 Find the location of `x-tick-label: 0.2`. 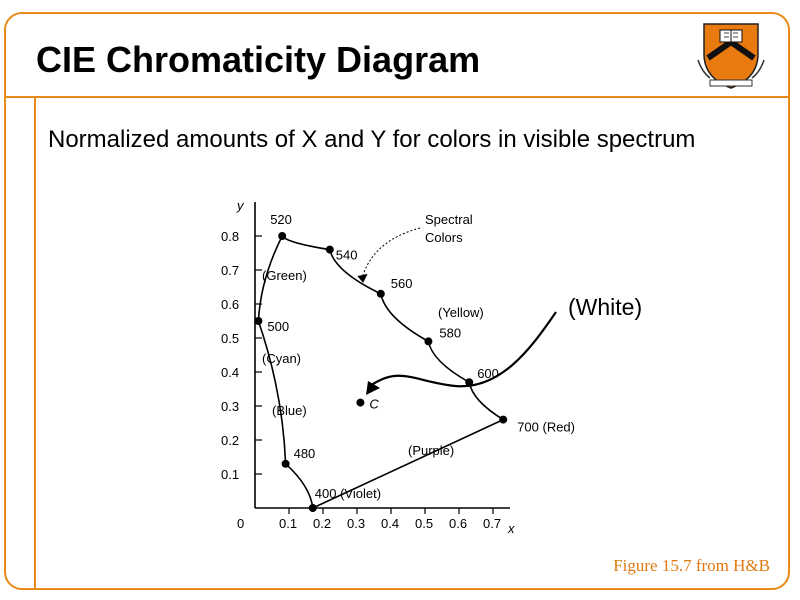

x-tick-label: 0.2 is located at coordinates (322, 523).